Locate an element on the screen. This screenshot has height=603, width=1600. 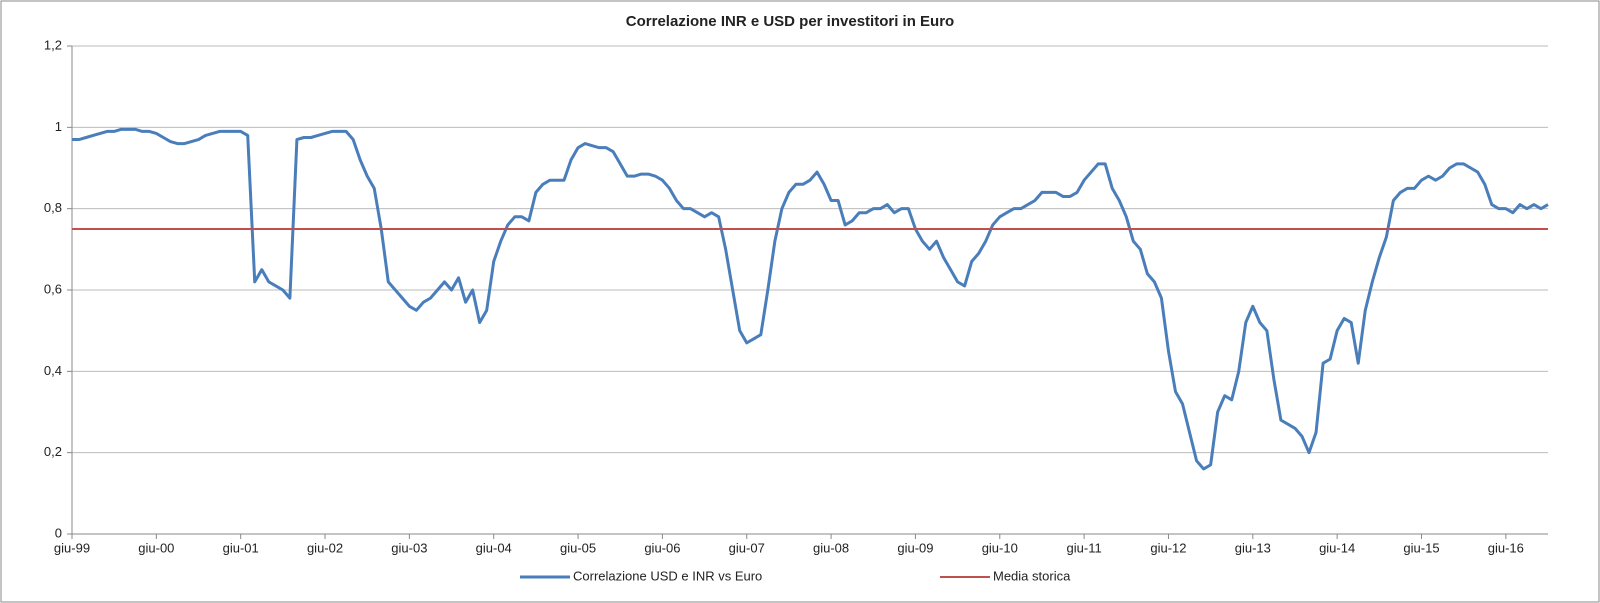
x-tick-label: giu-15 is located at coordinates (1421, 547).